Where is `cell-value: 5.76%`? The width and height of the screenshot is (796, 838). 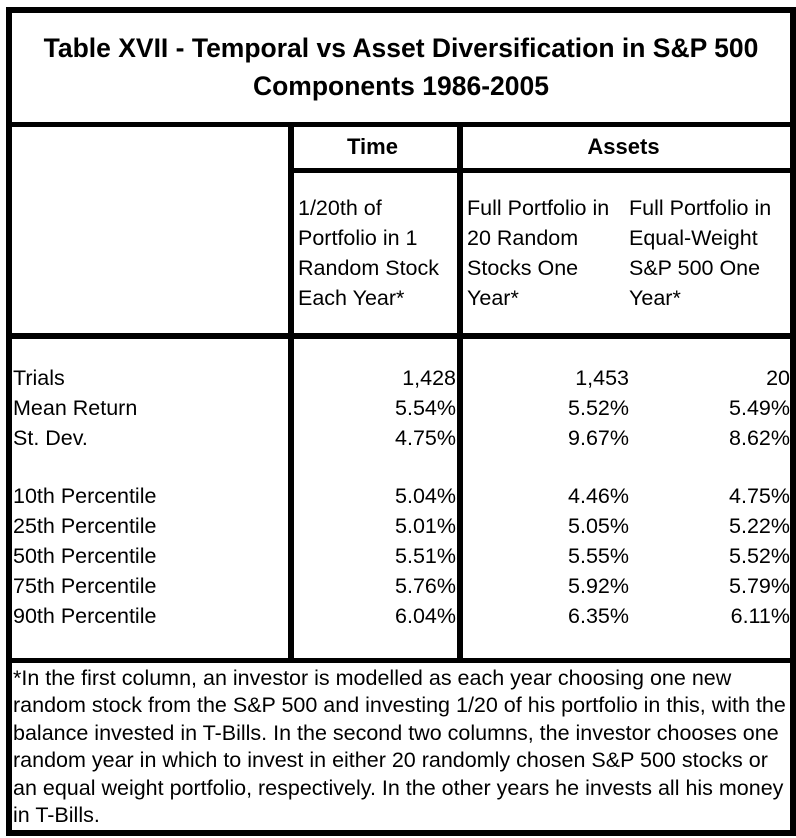
cell-value: 5.76% is located at coordinates (425, 586).